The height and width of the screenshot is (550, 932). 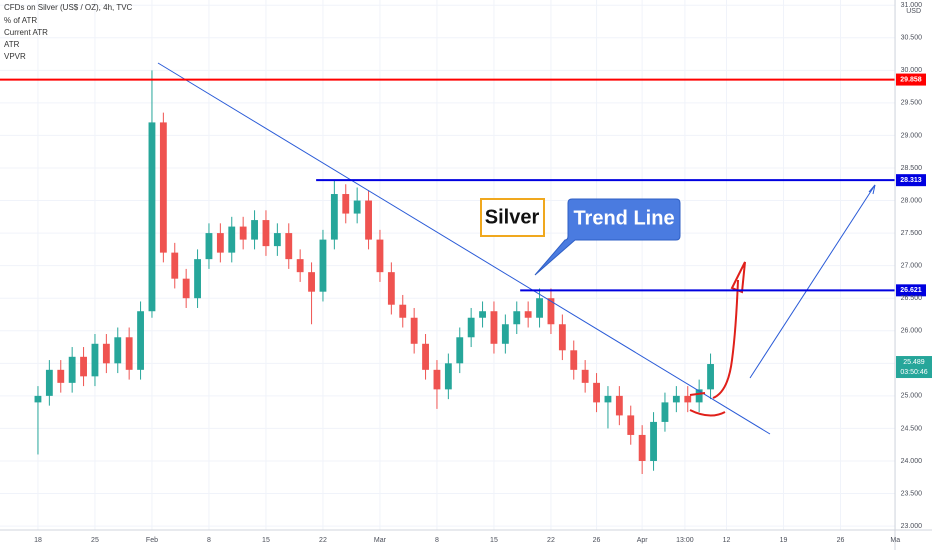 I want to click on y-tick-label: 29.000, so click(x=912, y=135).